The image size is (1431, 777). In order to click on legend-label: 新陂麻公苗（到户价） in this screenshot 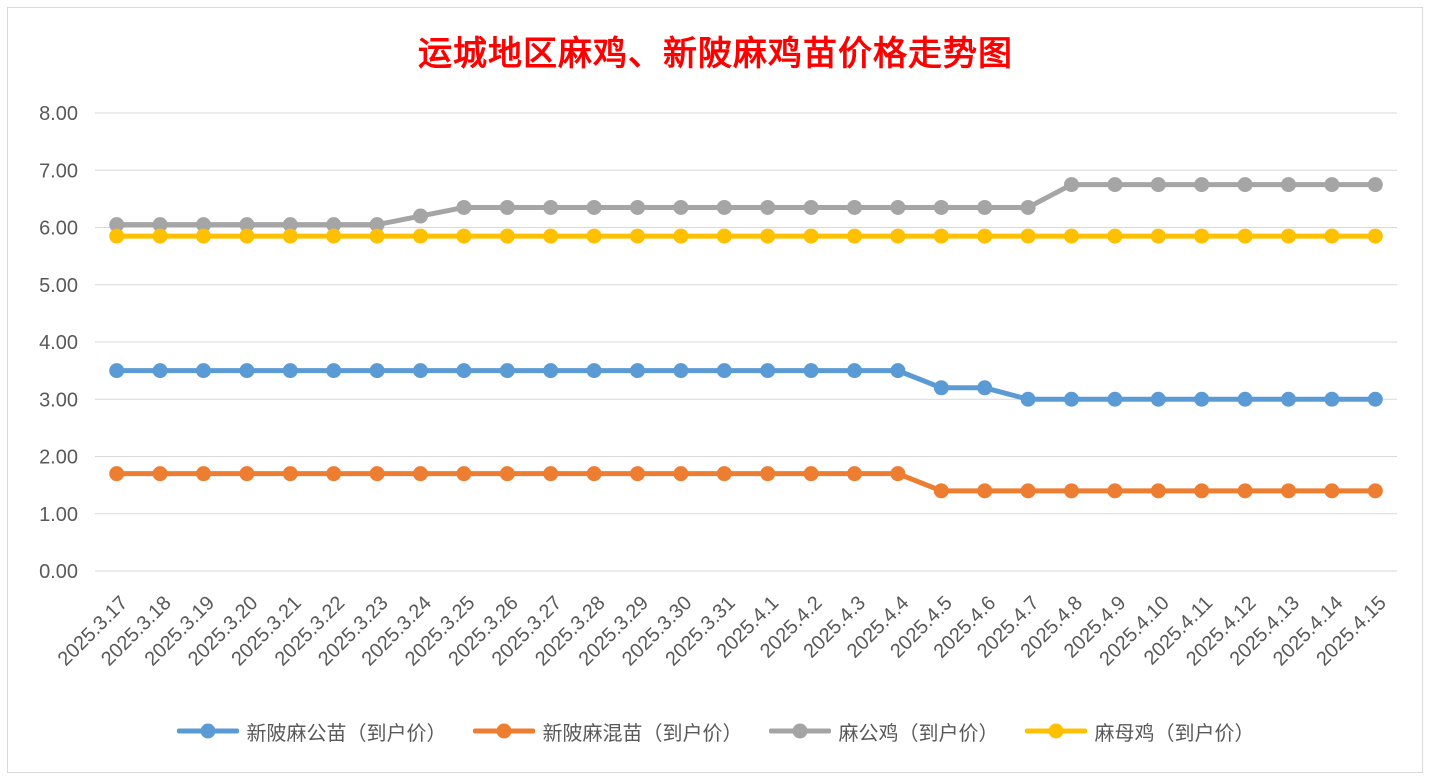, I will do `click(346, 732)`.